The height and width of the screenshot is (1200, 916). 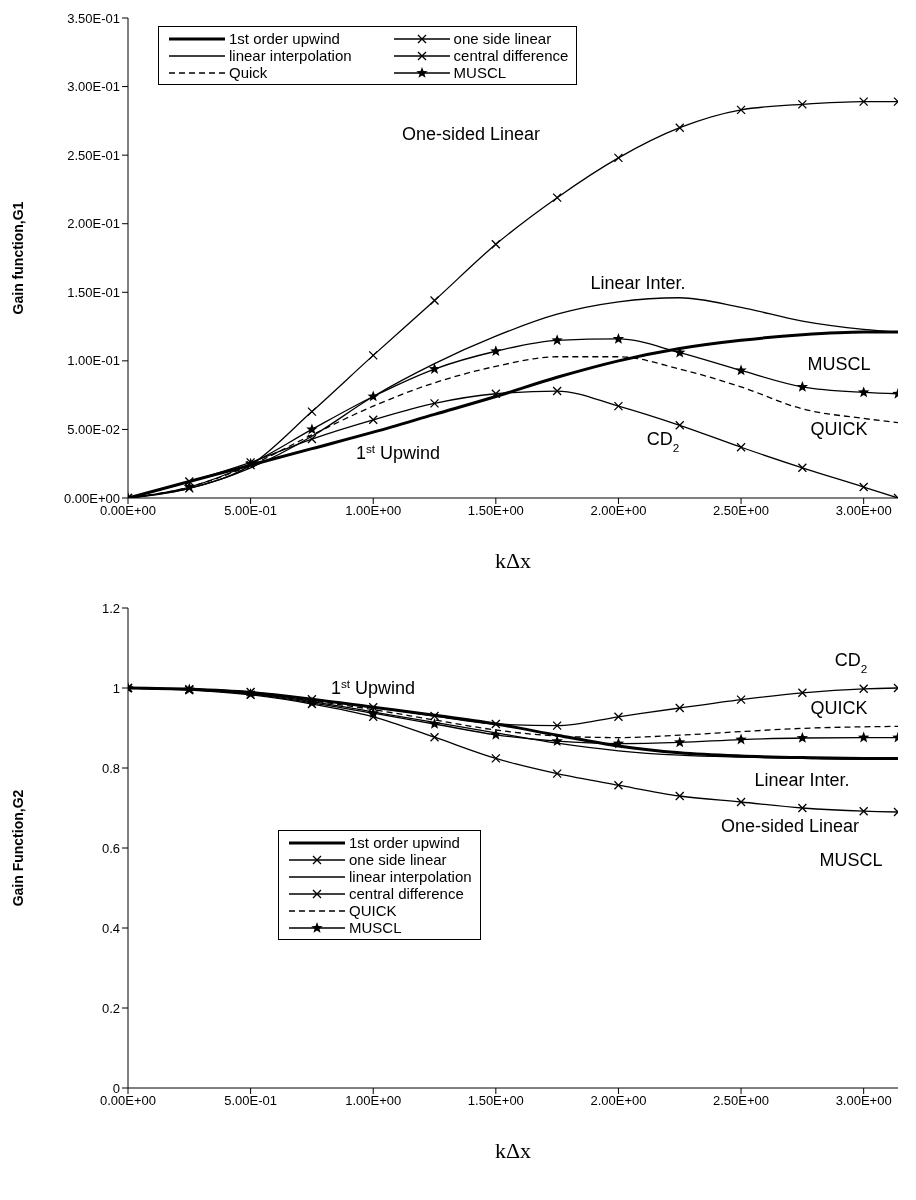 What do you see at coordinates (116, 688) in the screenshot?
I see `y-tick-label: 1` at bounding box center [116, 688].